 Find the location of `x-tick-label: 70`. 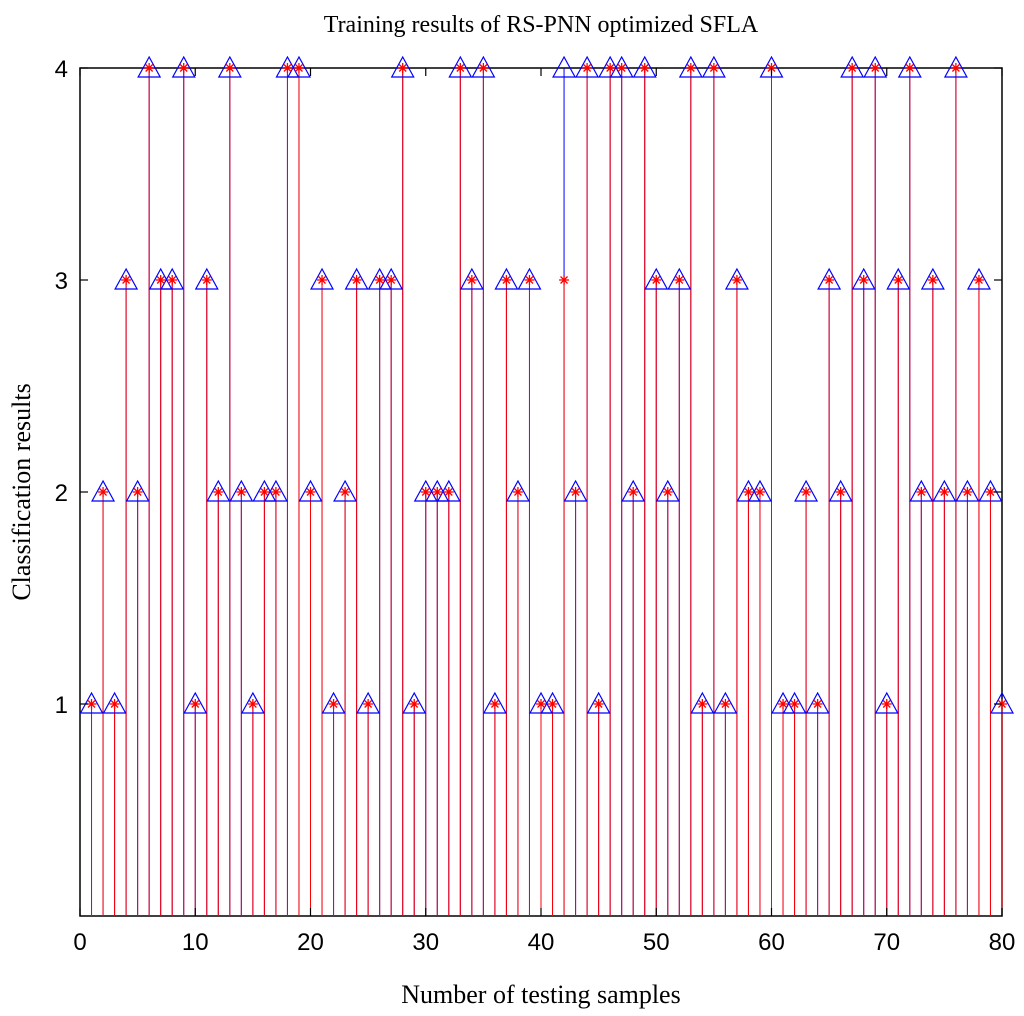

x-tick-label: 70 is located at coordinates (886, 942).